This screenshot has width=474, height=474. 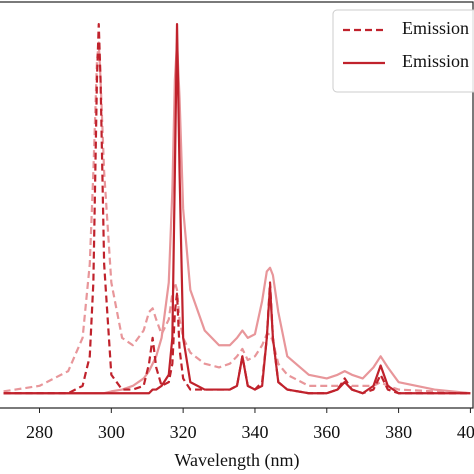 I want to click on x-tick-label: 340, so click(x=254, y=432).